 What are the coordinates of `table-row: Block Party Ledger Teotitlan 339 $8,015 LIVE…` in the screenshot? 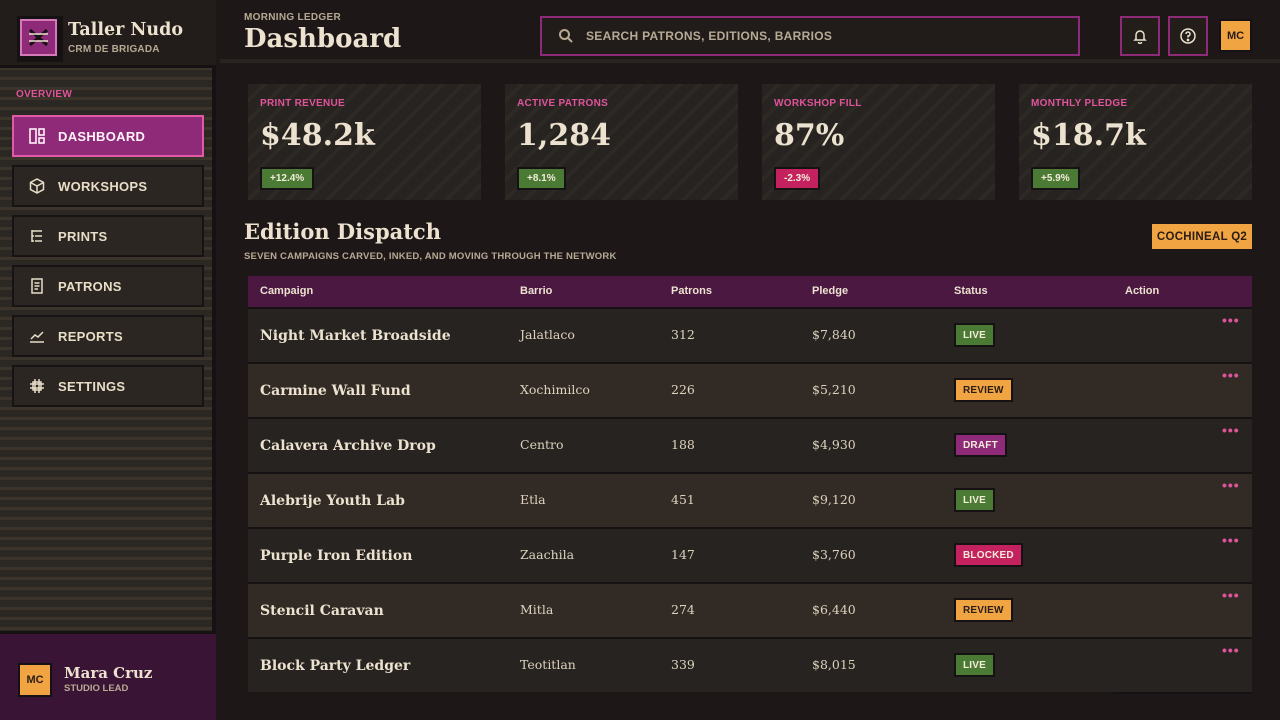 It's located at (750, 665).